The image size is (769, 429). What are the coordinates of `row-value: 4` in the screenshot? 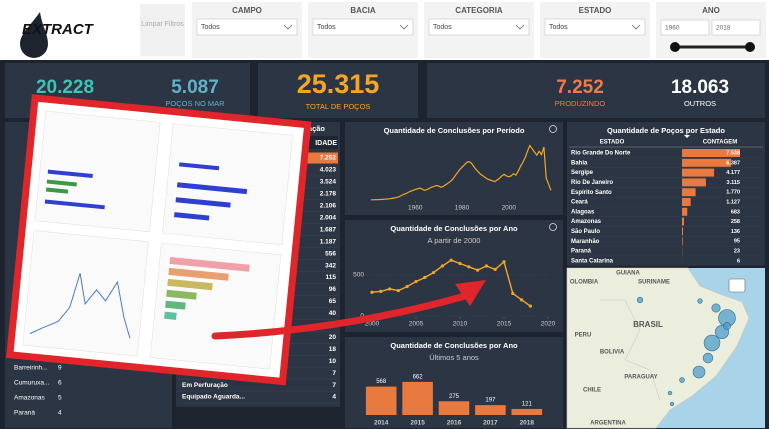 It's located at (334, 397).